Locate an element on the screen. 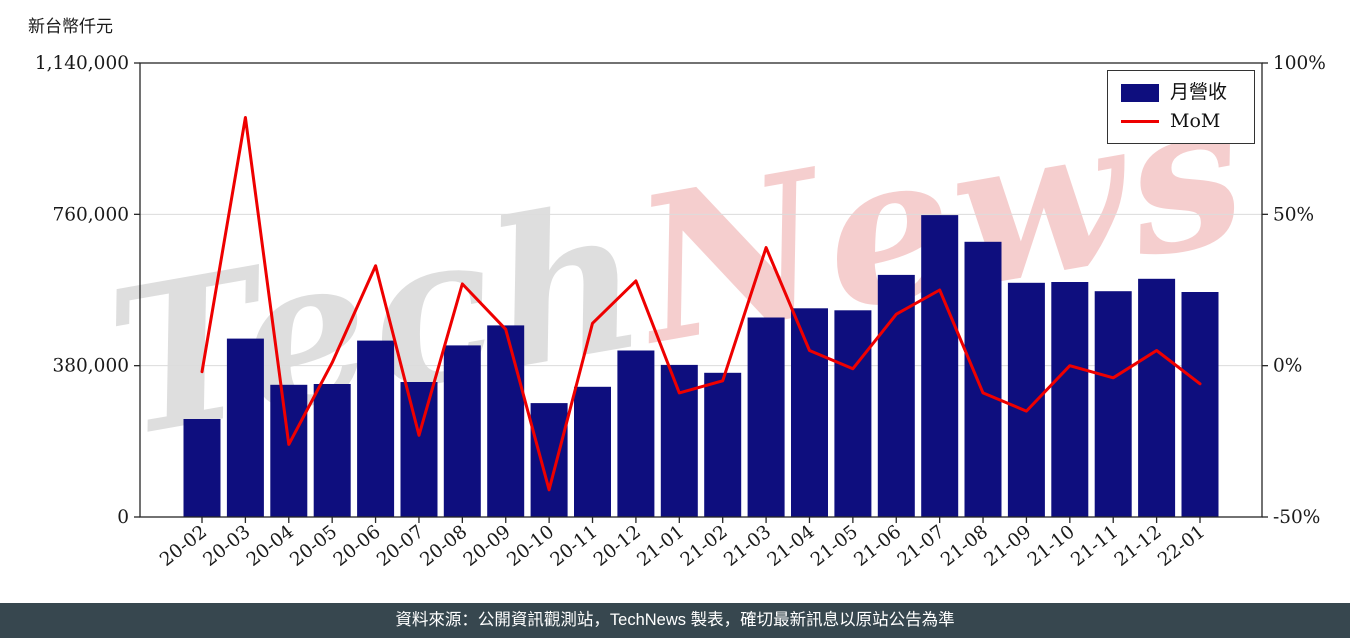 The image size is (1350, 638). x-axis-tick-label: 20-08 is located at coordinates (443, 545).